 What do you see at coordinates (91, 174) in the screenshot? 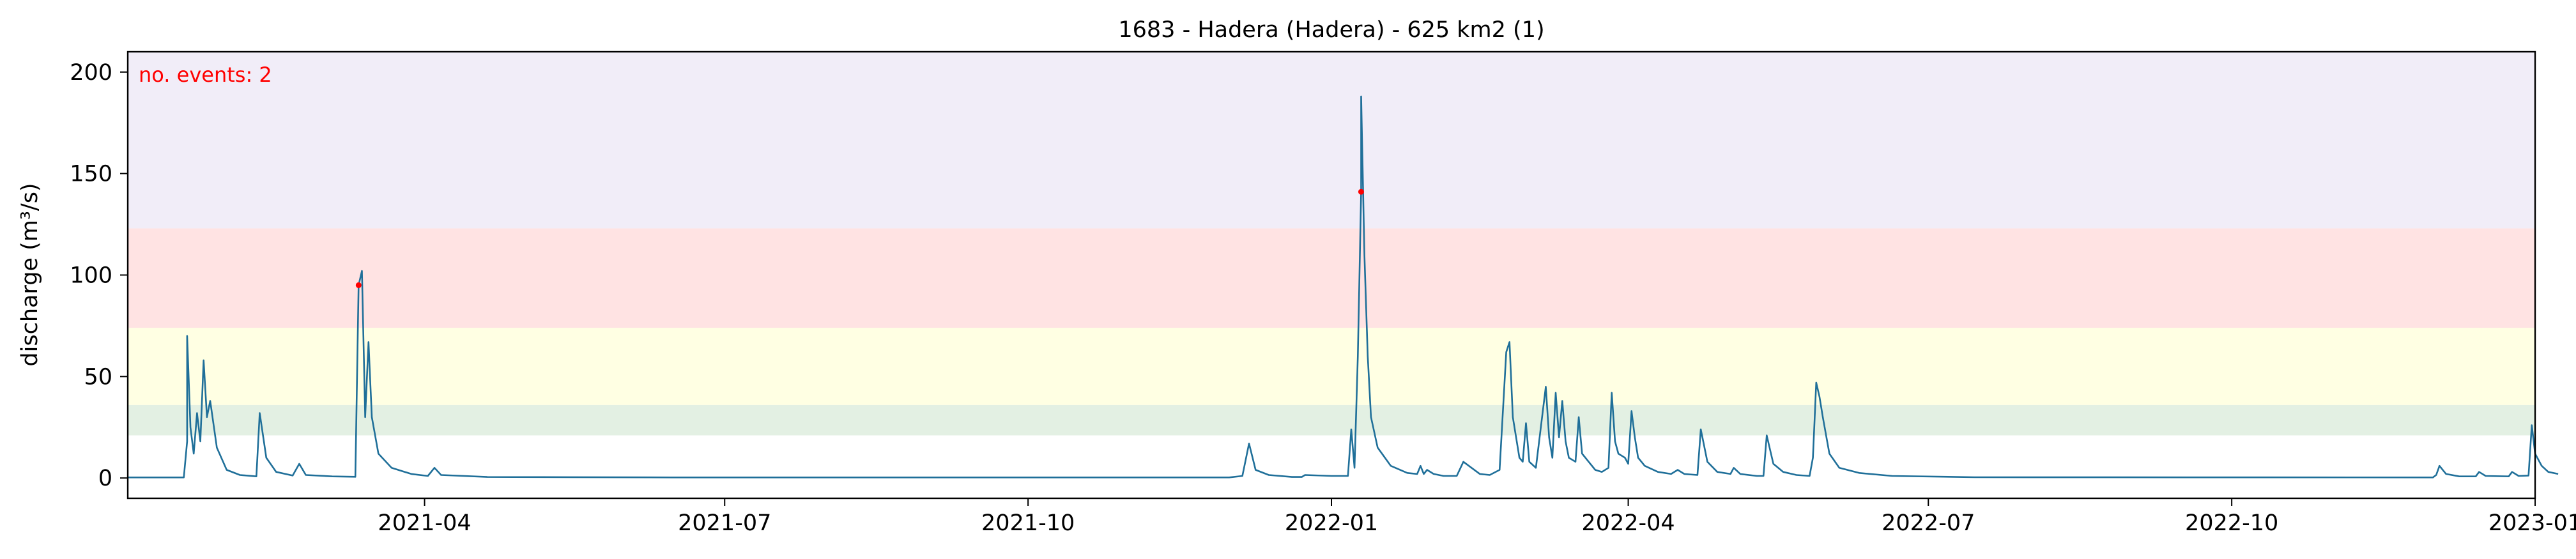
I see `y-tick-label: 150` at bounding box center [91, 174].